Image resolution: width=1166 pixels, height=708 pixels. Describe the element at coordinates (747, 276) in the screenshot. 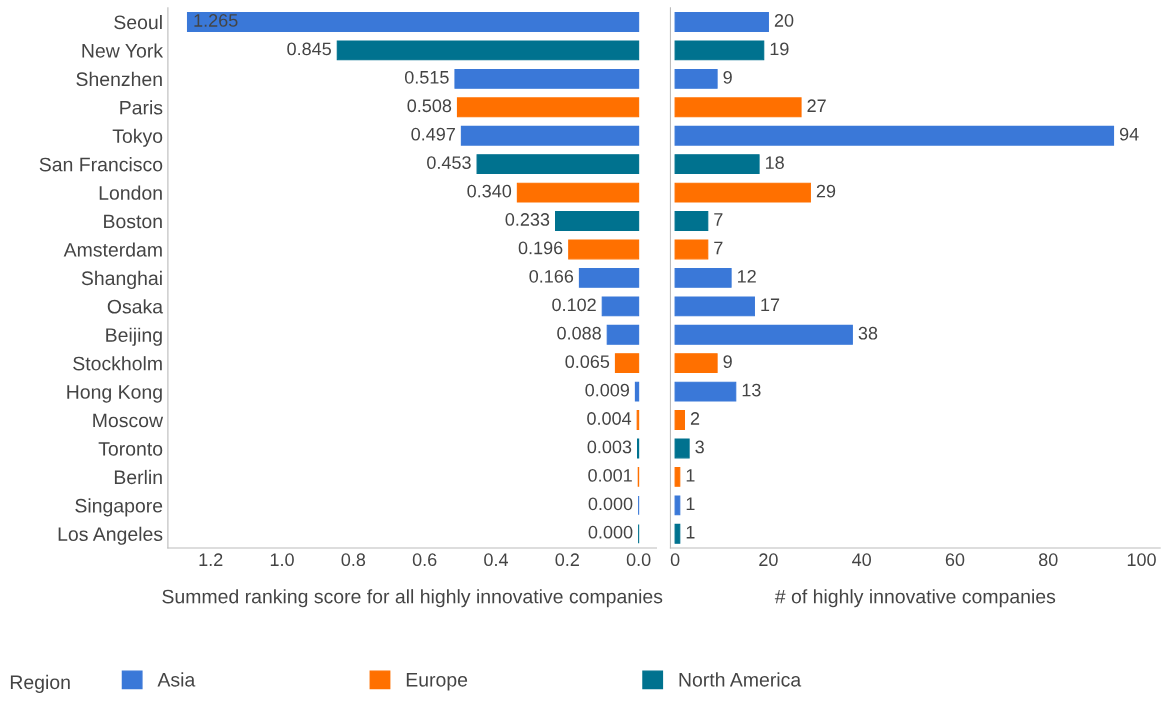

I see `data-label: 12` at that location.